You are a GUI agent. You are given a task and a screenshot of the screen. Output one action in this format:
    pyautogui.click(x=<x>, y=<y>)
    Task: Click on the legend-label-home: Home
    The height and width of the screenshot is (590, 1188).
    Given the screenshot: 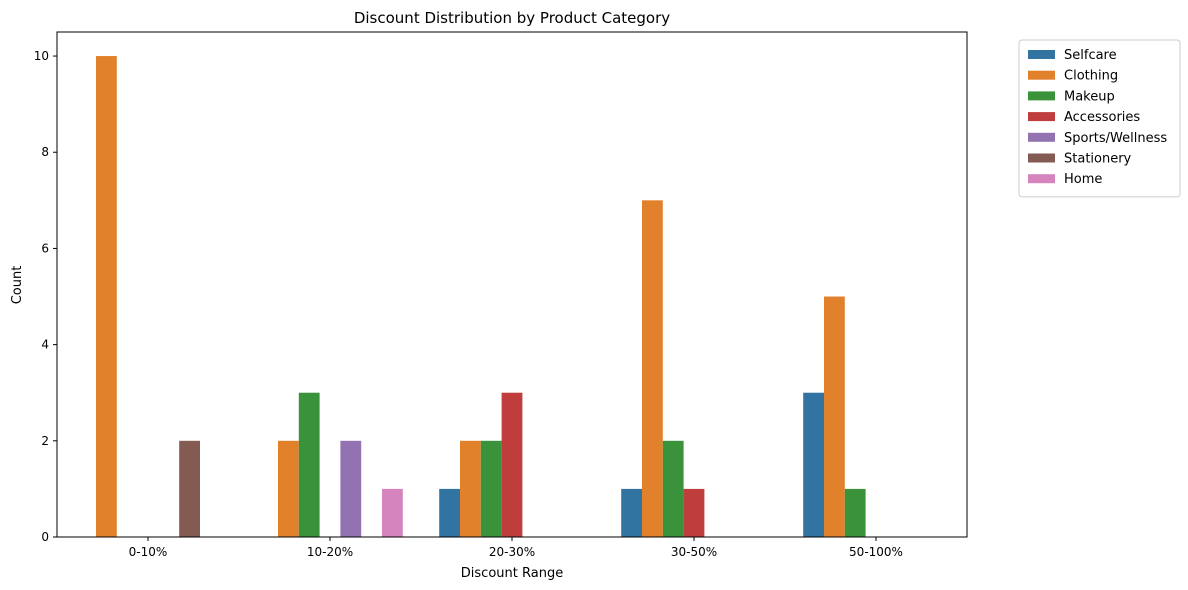 What is the action you would take?
    pyautogui.click(x=1083, y=179)
    